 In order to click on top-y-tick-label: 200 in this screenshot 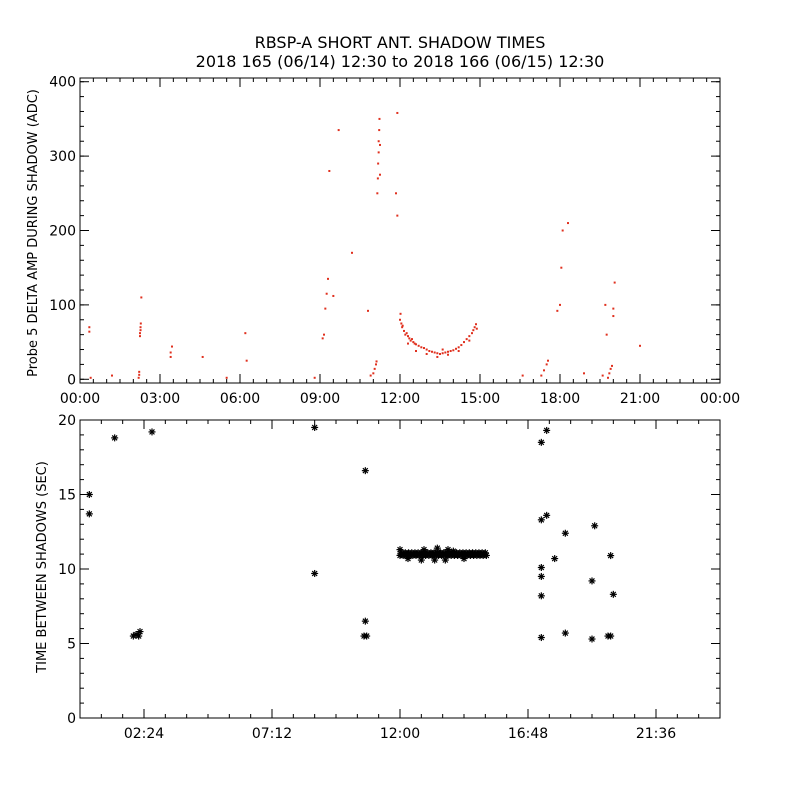, I will do `click(62, 232)`.